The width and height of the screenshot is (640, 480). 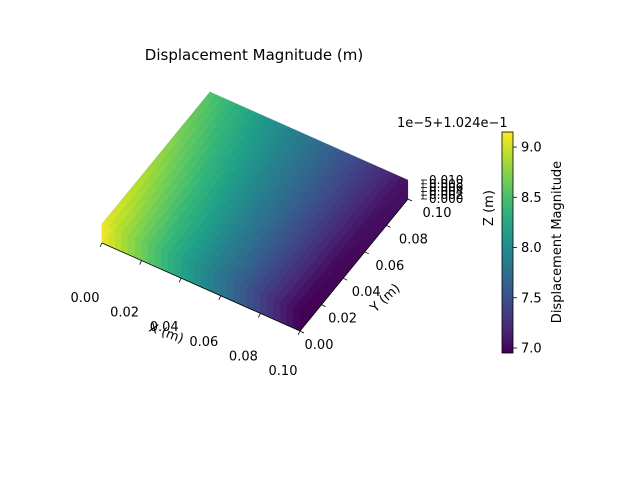 What do you see at coordinates (389, 266) in the screenshot?
I see `y-tick-label: 0.06` at bounding box center [389, 266].